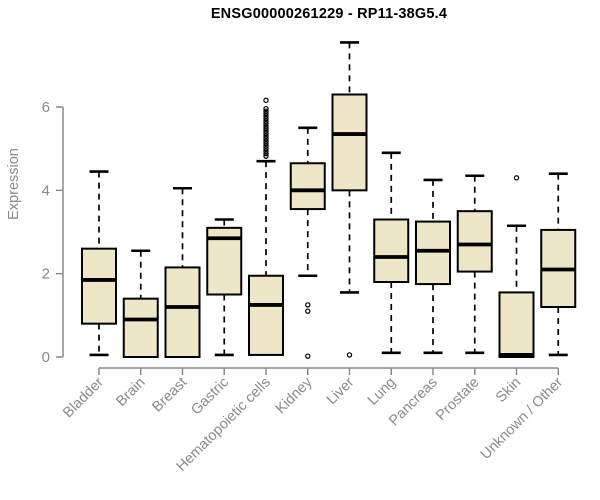 The image size is (600, 500). Describe the element at coordinates (307, 242) in the screenshot. I see `box-kidney` at that location.